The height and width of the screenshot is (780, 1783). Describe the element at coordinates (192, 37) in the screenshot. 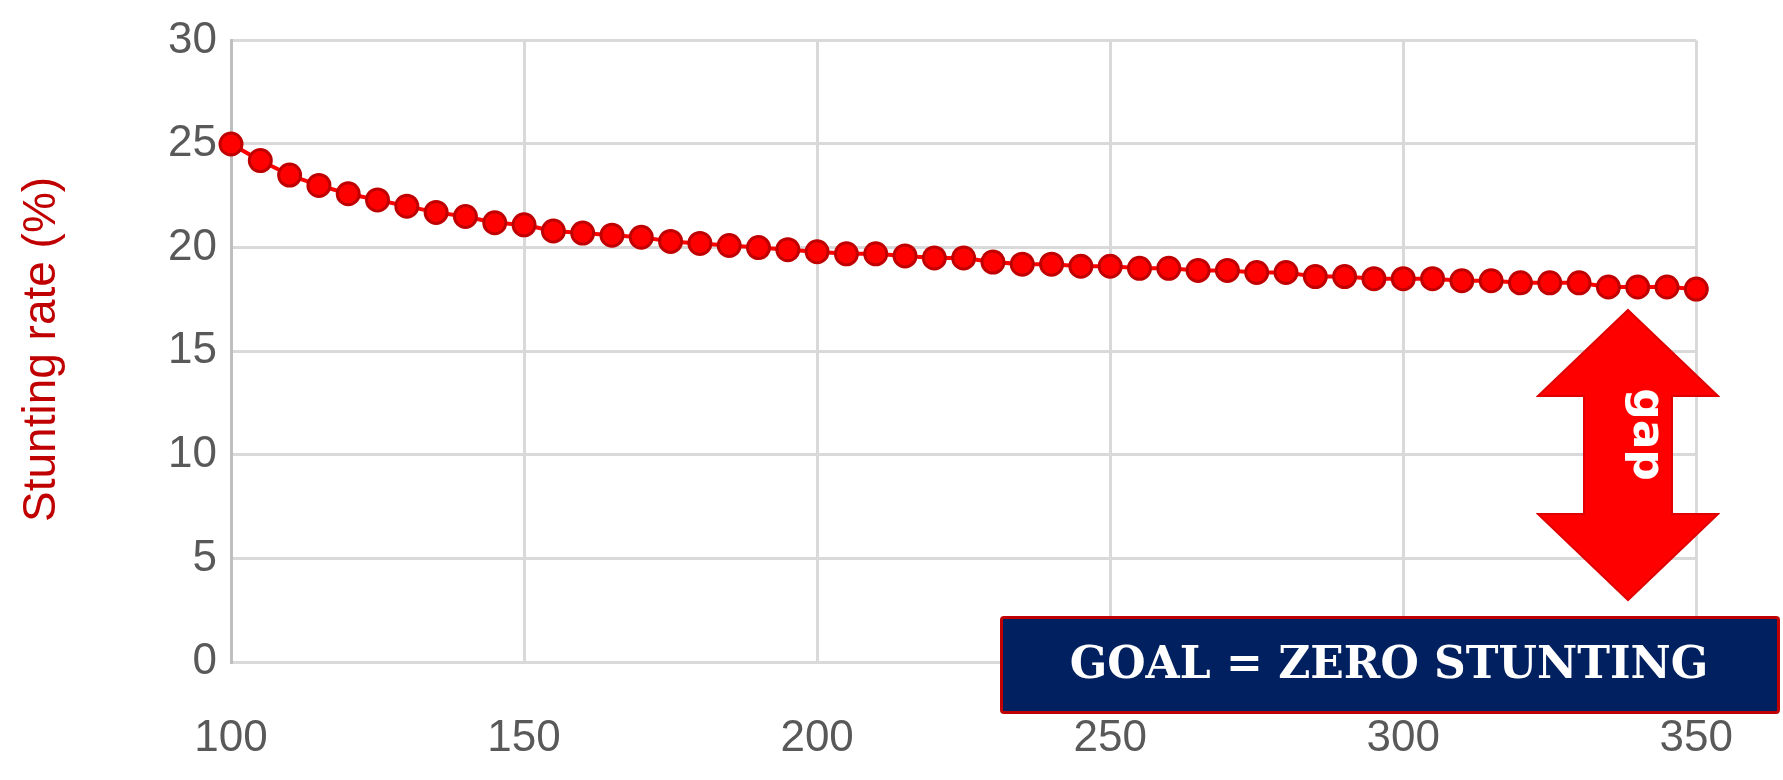

I see `y-tick-label: 30` at that location.